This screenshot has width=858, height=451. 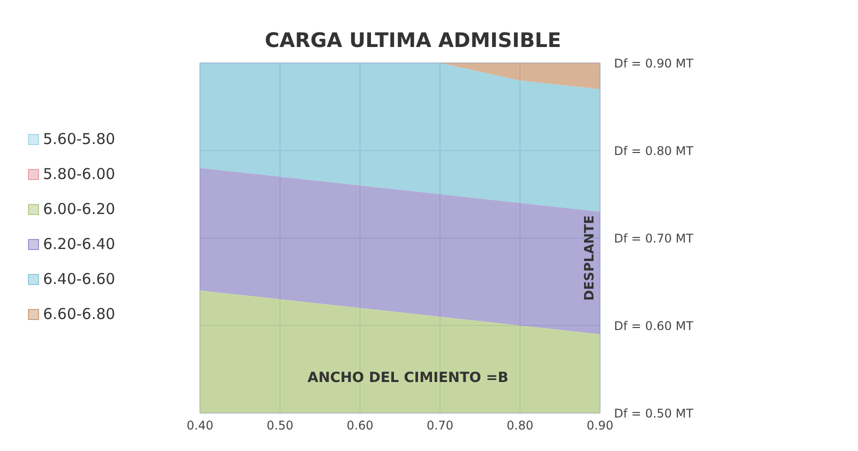 What do you see at coordinates (79, 209) in the screenshot?
I see `legend-label: 6.00-6.20` at bounding box center [79, 209].